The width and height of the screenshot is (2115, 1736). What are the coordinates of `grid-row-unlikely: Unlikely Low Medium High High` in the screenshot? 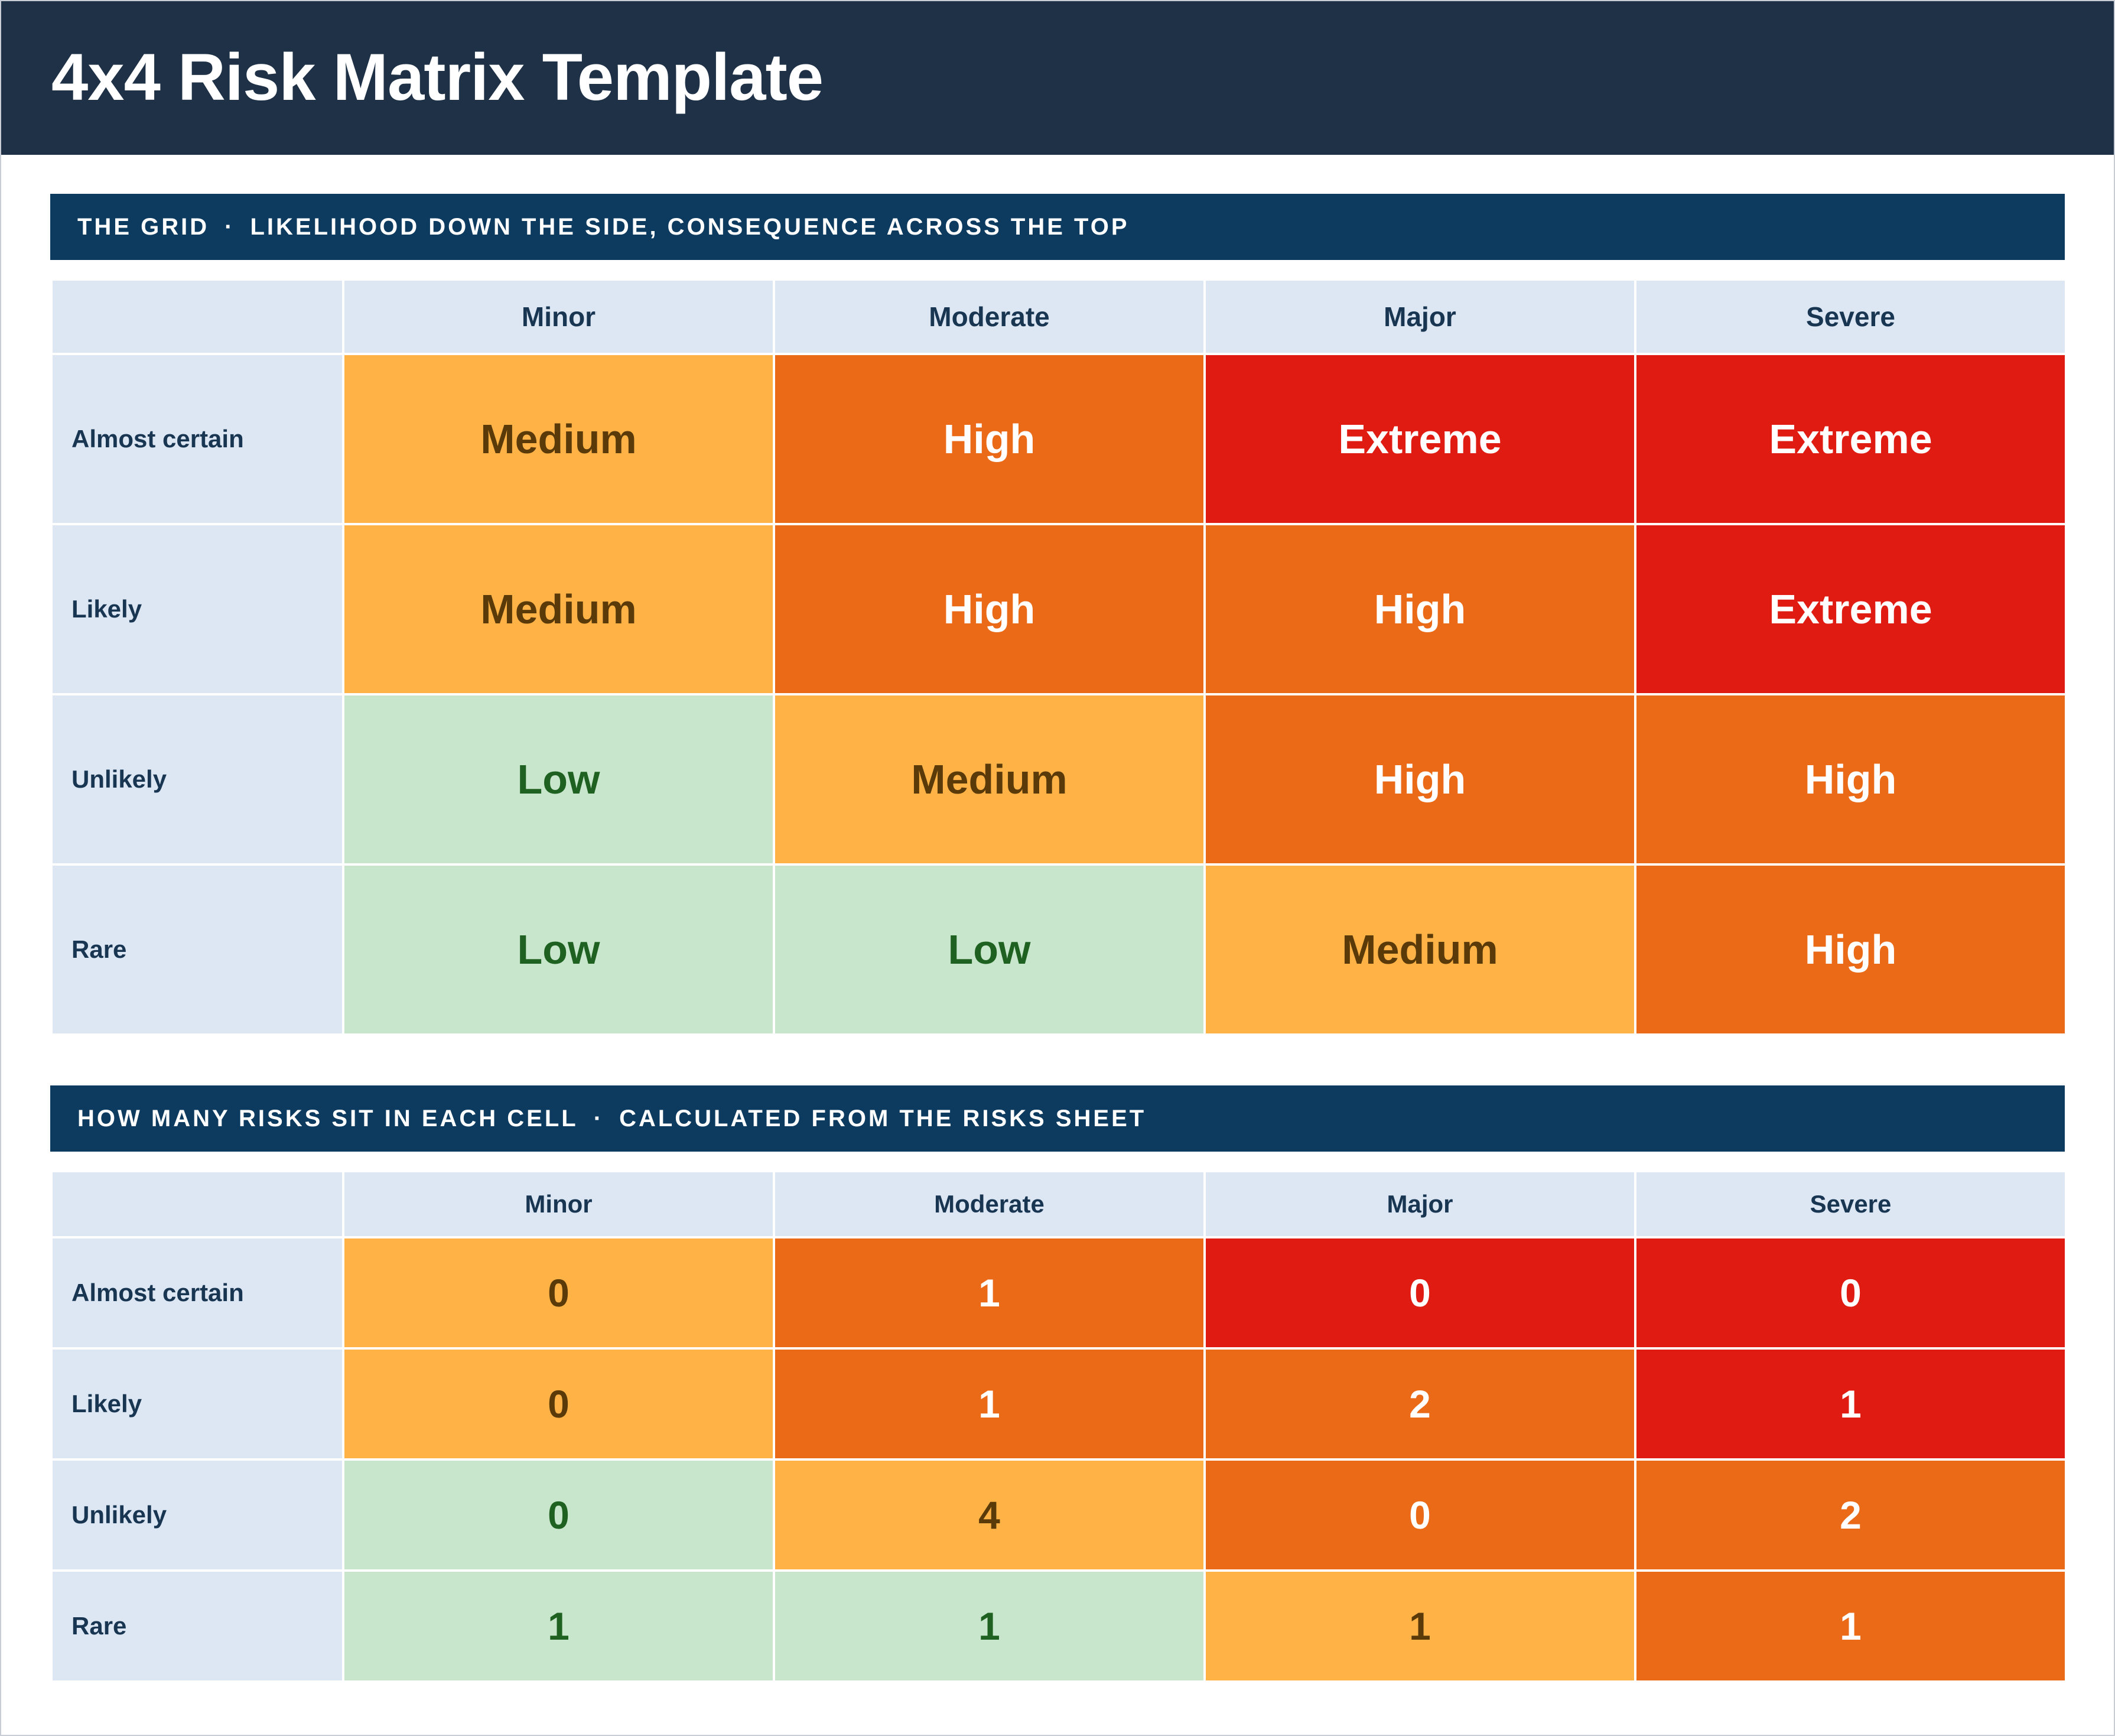 It's located at (1059, 779).